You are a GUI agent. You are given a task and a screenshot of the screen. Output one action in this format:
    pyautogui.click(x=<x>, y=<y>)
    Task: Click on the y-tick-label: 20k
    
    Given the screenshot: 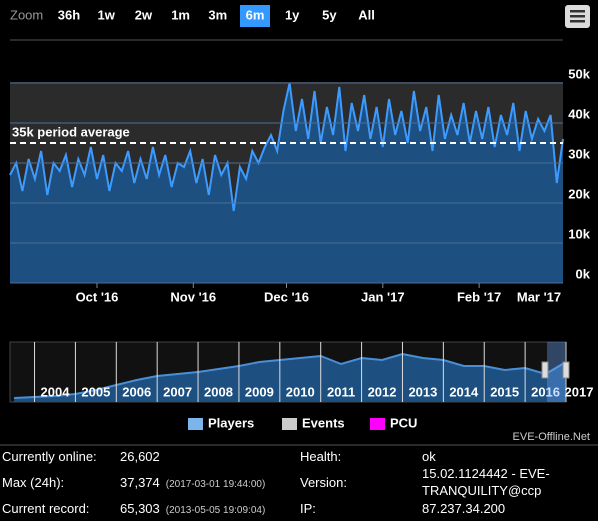 What is the action you would take?
    pyautogui.click(x=579, y=193)
    